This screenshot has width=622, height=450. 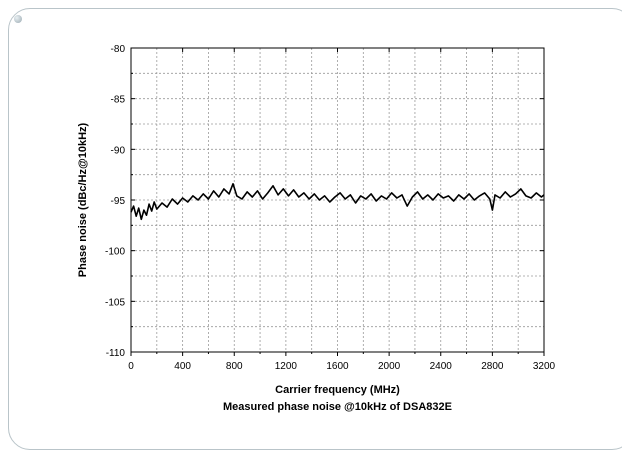 I want to click on x-tick-label: 3200, so click(x=544, y=366).